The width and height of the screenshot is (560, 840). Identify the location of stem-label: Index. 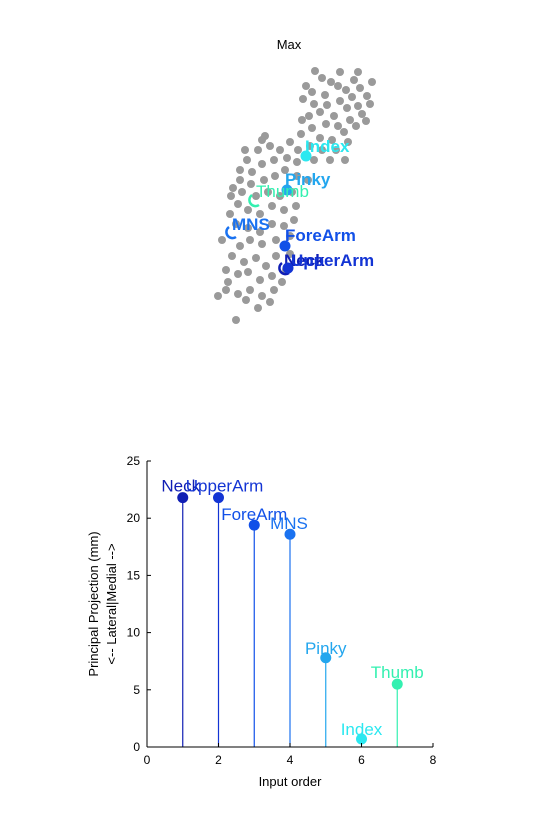
(362, 729).